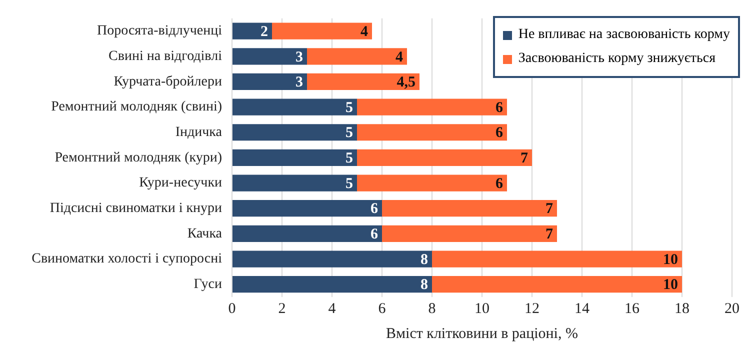 The image size is (744, 347). Describe the element at coordinates (199, 132) in the screenshot. I see `y-tick-label: Індичка` at that location.